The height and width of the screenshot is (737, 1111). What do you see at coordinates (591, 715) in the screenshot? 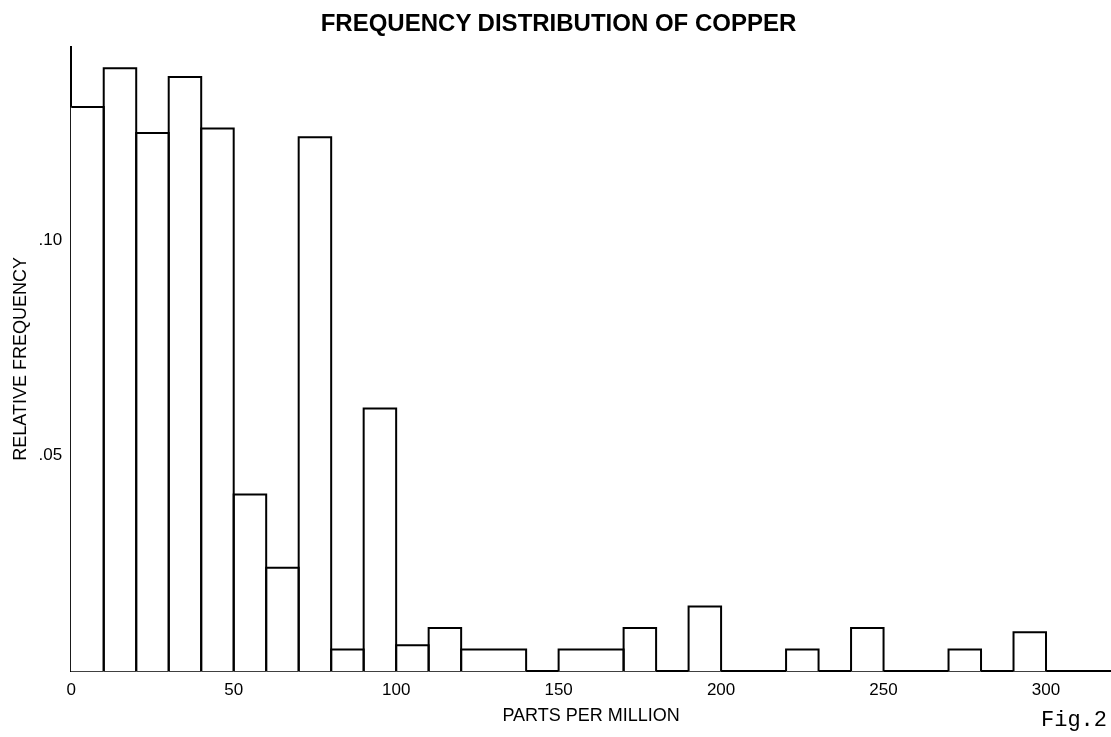
I see `x-axis-title: PARTS PER MILLION` at bounding box center [591, 715].